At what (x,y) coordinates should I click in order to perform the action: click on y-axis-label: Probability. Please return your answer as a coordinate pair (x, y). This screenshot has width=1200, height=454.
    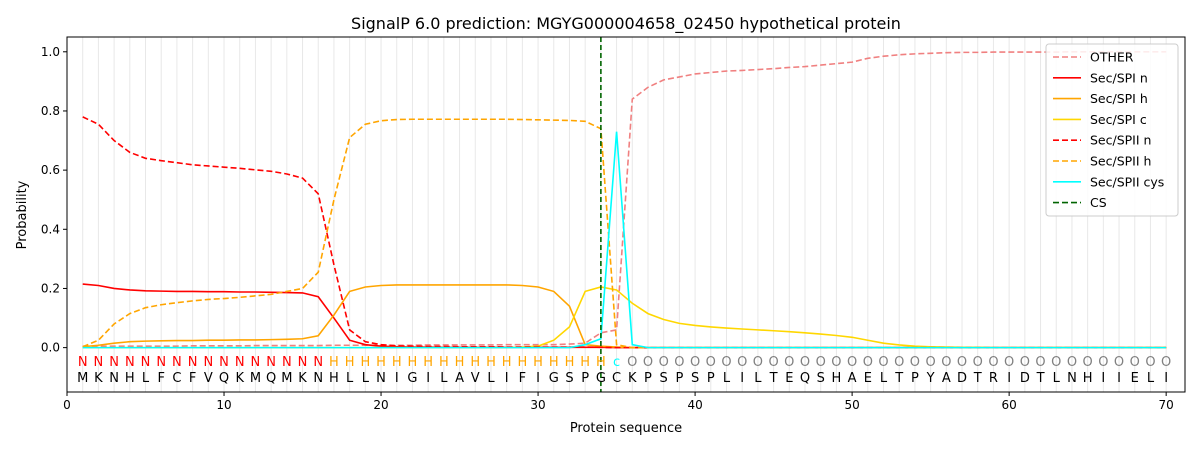
    Looking at the image, I should click on (22, 214).